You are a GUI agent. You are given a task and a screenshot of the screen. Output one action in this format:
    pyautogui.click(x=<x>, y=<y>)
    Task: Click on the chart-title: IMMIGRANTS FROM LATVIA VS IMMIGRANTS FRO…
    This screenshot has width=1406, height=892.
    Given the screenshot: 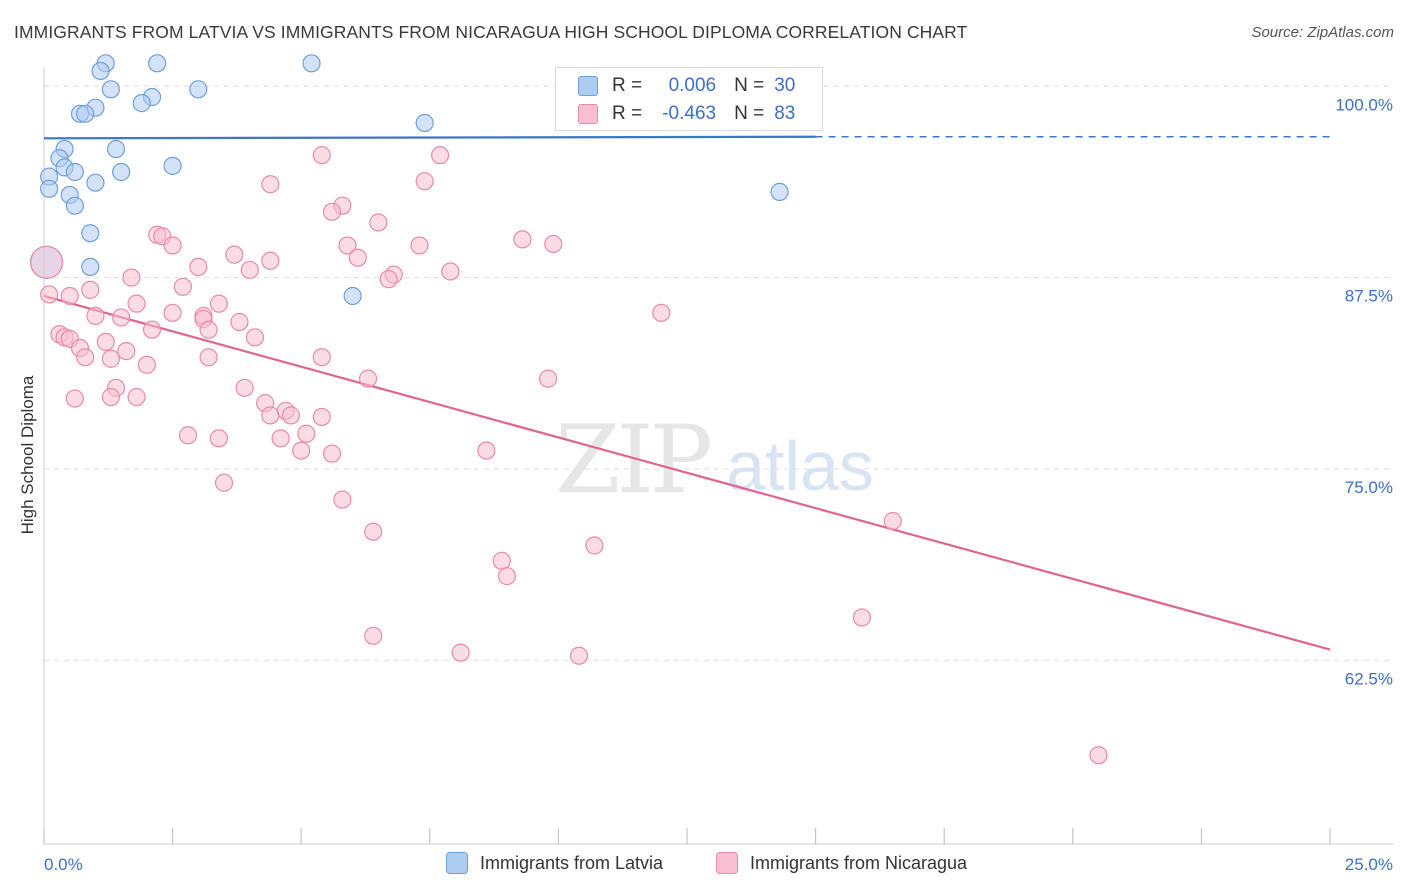 What is the action you would take?
    pyautogui.click(x=491, y=32)
    